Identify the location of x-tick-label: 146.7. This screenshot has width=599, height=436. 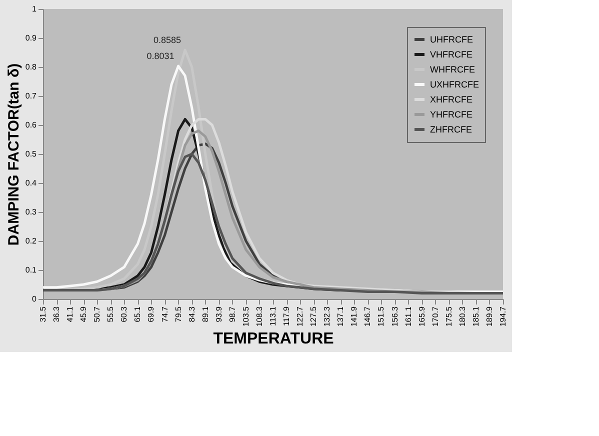
(367, 316).